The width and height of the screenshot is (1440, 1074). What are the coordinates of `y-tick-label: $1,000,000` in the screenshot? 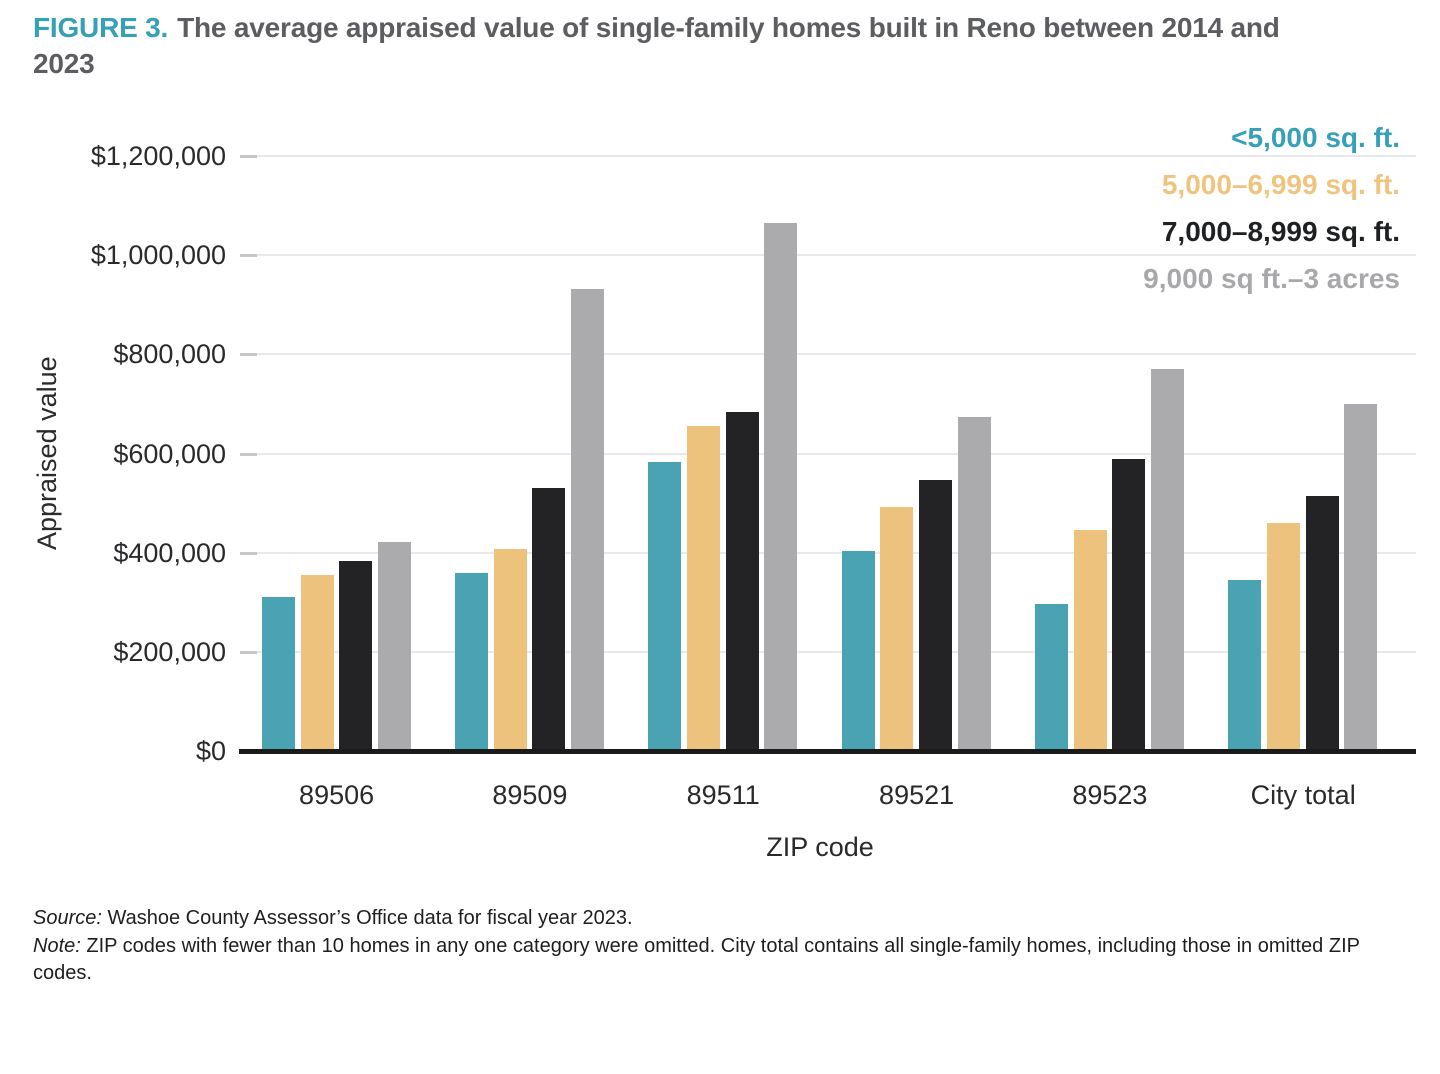 It's located at (158, 255).